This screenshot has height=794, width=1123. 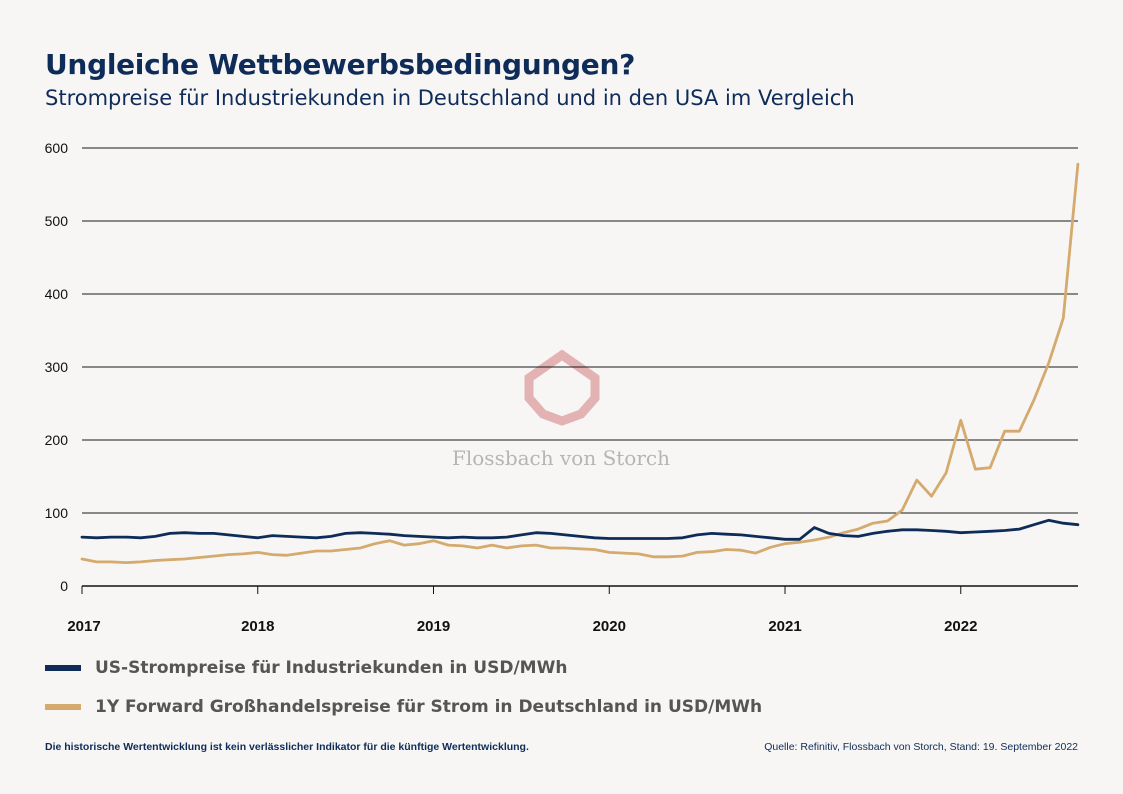 I want to click on y-tick-label: 300, so click(x=57, y=367).